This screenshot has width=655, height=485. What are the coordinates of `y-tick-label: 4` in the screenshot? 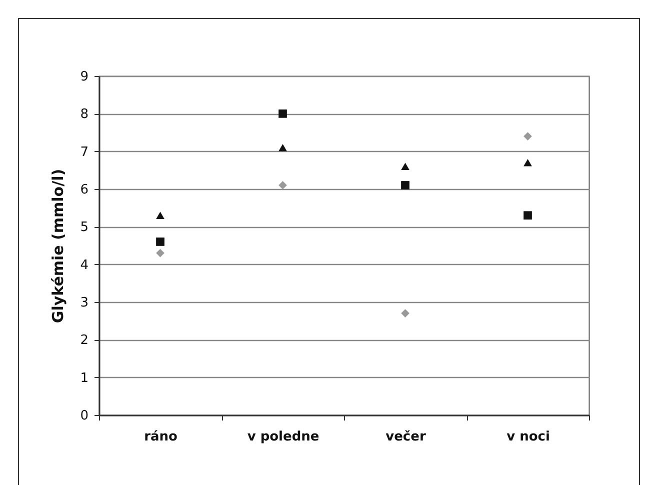 It's located at (84, 265).